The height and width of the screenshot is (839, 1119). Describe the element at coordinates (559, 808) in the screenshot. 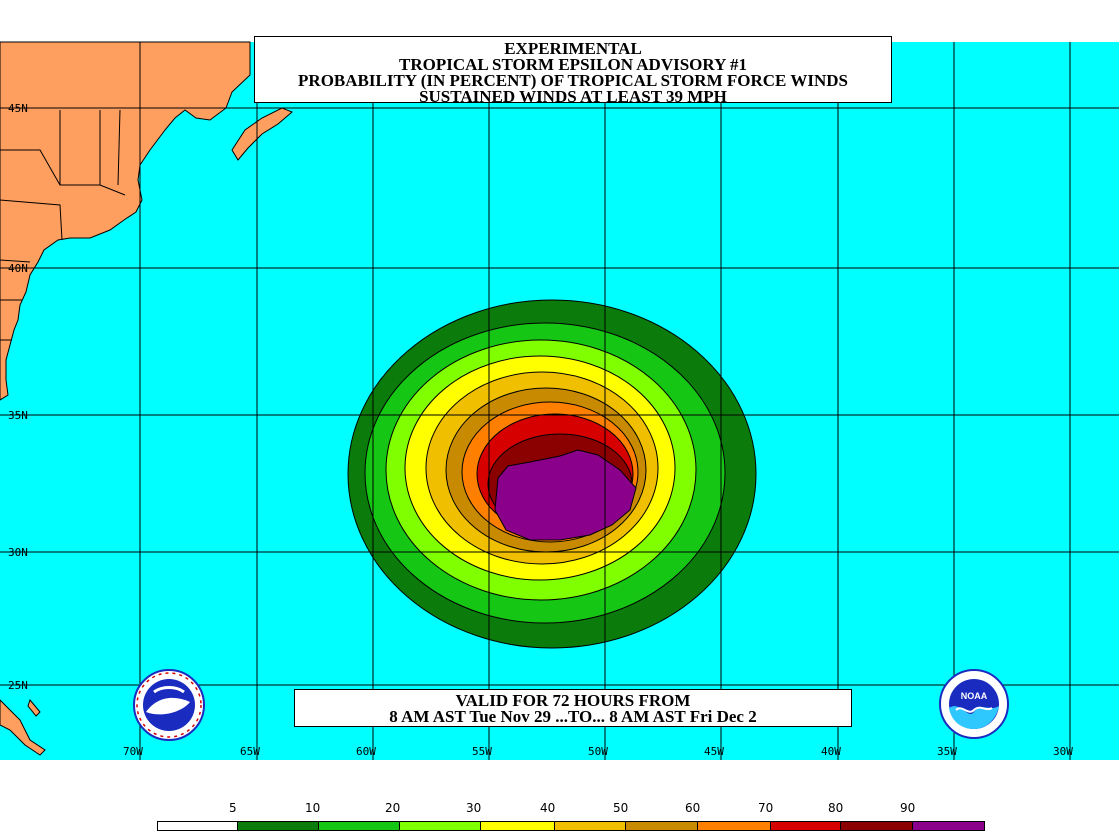

I see `legend-labels: 5 10 20 30 40 50 60 70 80 90` at that location.